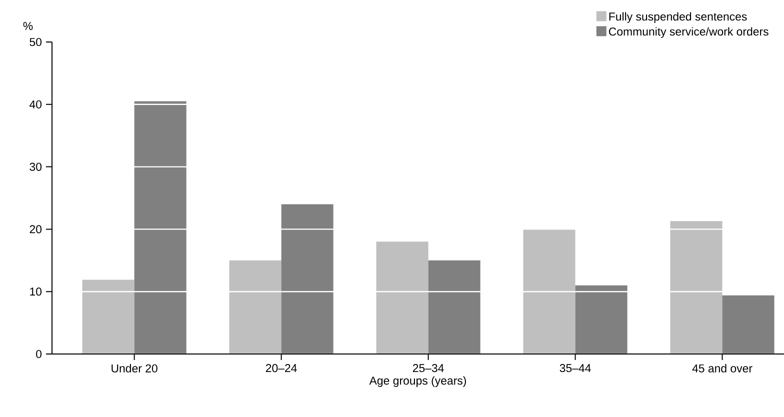 The image size is (784, 417). I want to click on y-axis-title: %, so click(28, 26).